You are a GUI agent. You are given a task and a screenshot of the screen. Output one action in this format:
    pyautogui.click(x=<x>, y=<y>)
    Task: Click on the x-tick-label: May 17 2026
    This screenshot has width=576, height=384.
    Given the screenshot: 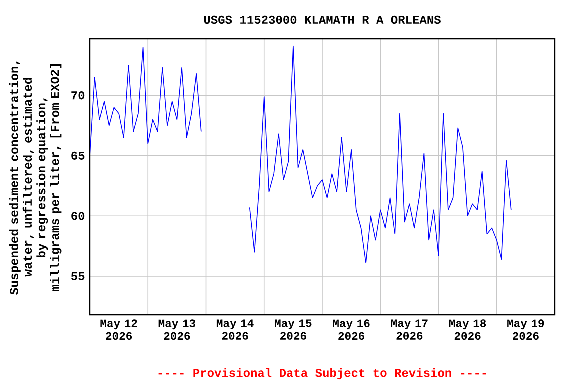 What is the action you would take?
    pyautogui.click(x=409, y=330)
    